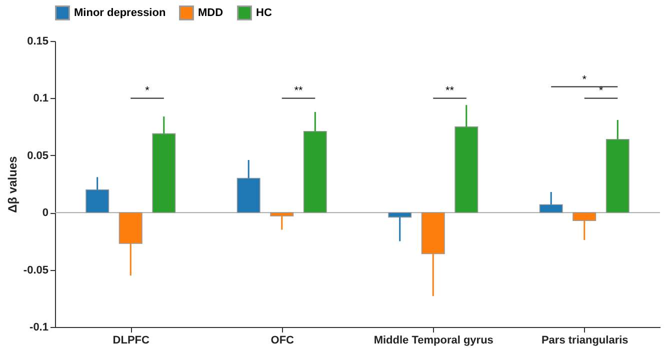  Describe the element at coordinates (35, 270) in the screenshot. I see `y-tick-label: -0.05` at that location.